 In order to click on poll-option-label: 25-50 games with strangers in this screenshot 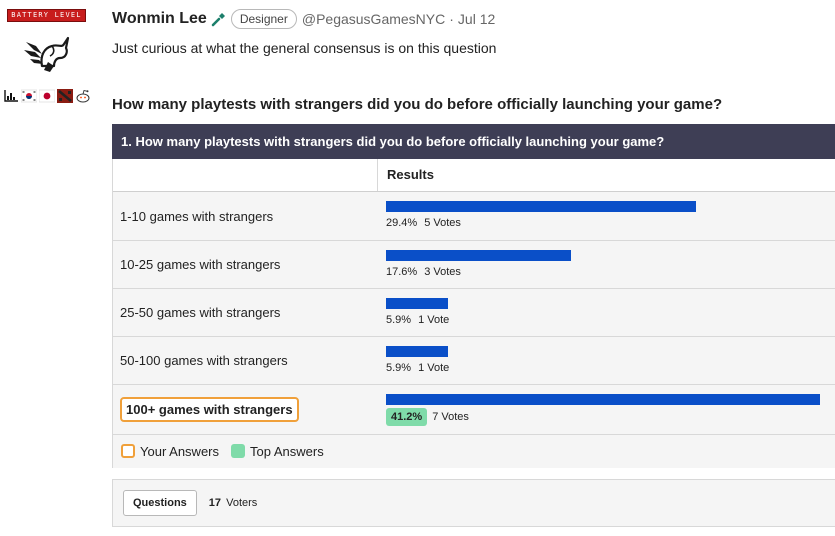, I will do `click(200, 312)`.